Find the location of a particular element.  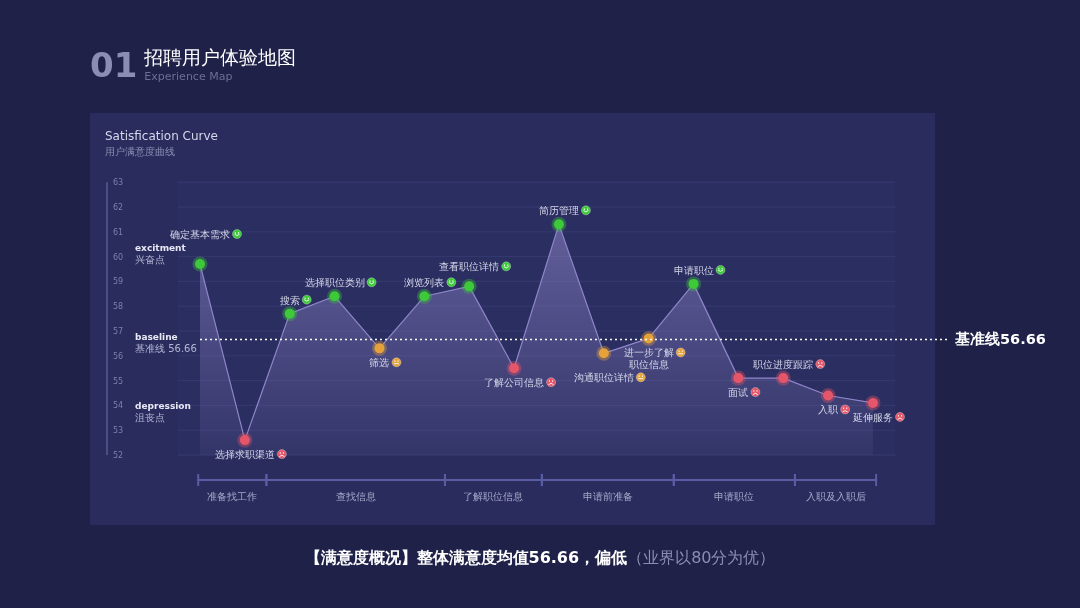

y-tick-label: 61 is located at coordinates (118, 232).